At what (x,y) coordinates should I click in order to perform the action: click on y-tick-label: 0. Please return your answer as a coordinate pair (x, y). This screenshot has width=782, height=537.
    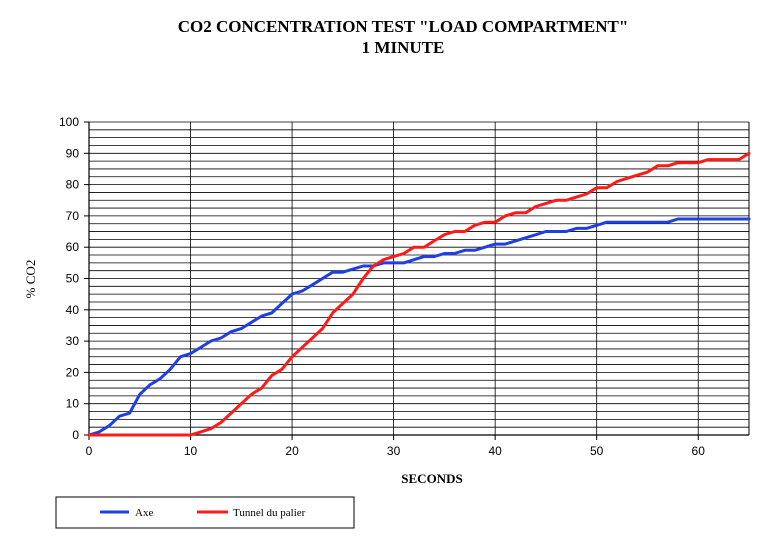
    Looking at the image, I should click on (75, 435).